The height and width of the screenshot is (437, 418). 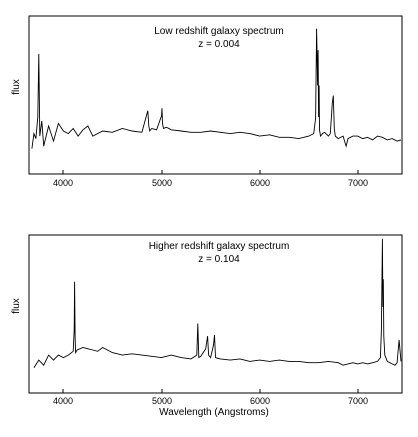 I want to click on chart-title: Low redshift galaxy spectrum, so click(x=219, y=31).